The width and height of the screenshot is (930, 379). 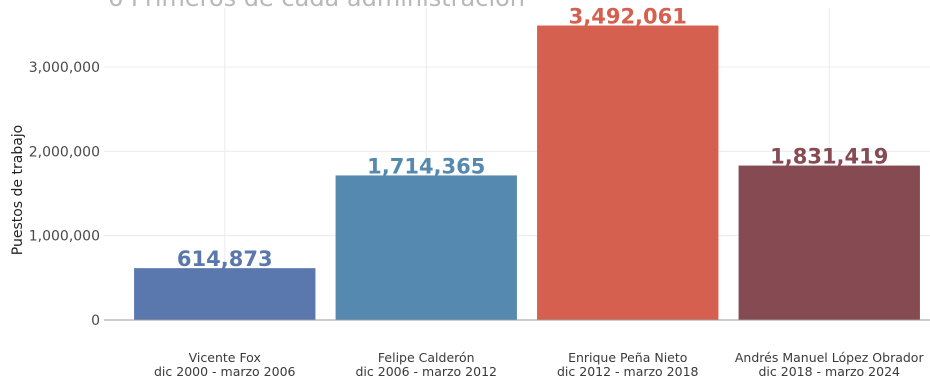 I want to click on y-tick-label: 3,000,000, so click(x=64, y=68).